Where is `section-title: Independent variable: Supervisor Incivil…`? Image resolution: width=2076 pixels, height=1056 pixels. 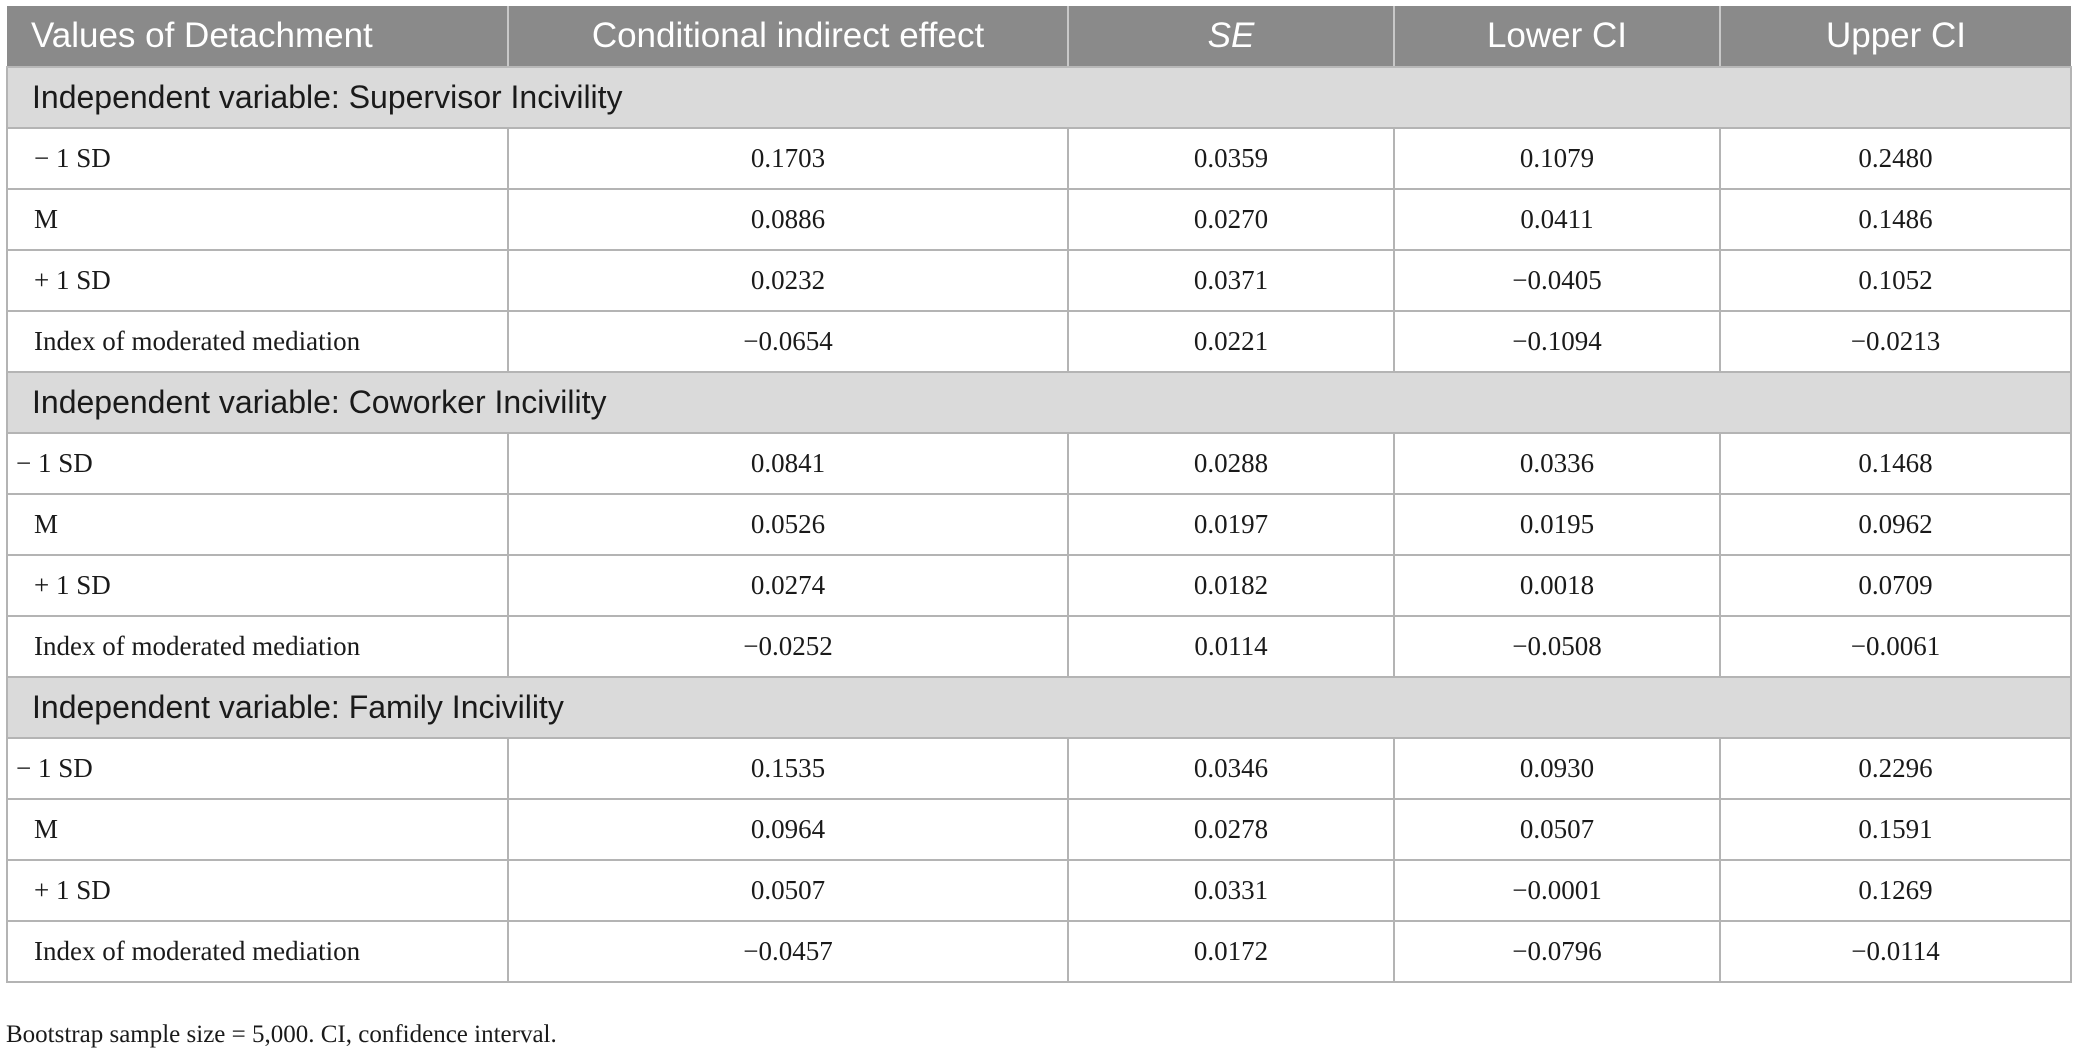
section-title: Independent variable: Supervisor Incivil… is located at coordinates (1039, 97).